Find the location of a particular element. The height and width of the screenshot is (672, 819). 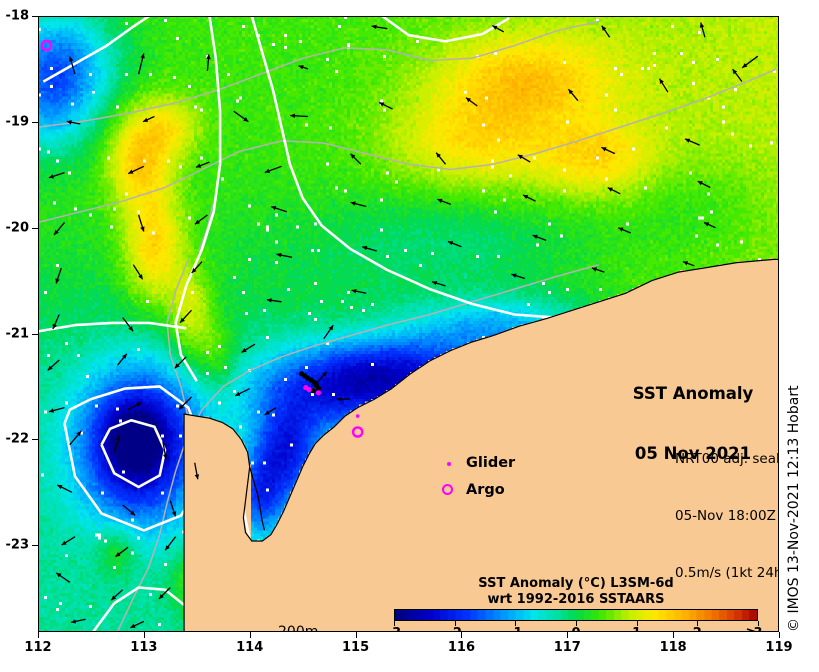

colorbar-title-line1: SST Anomaly (°C) L3SM-6d is located at coordinates (576, 583).